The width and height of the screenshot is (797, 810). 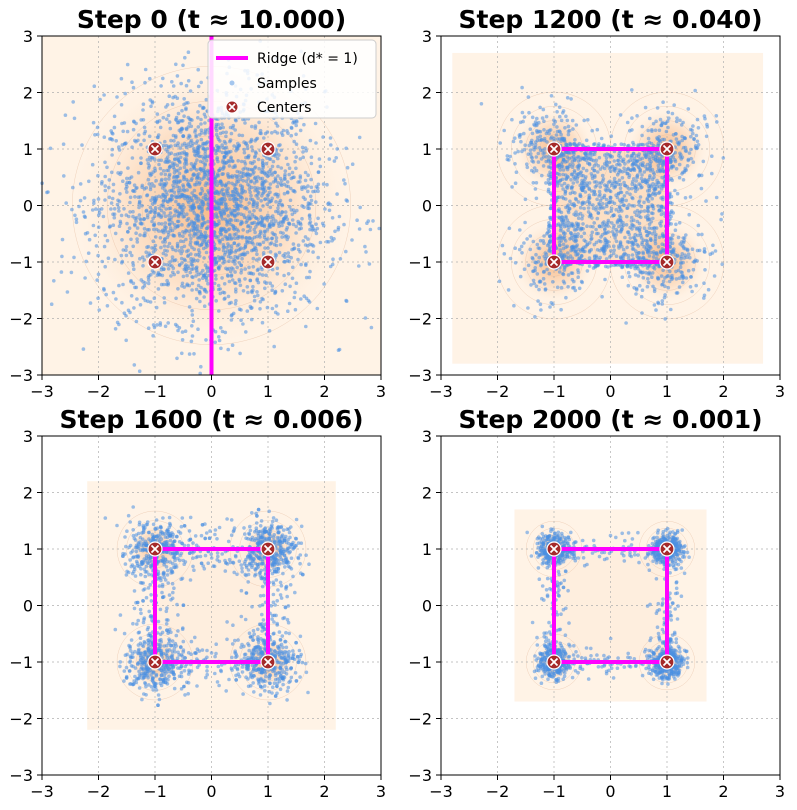 I want to click on center-marker, so click(x=268, y=149).